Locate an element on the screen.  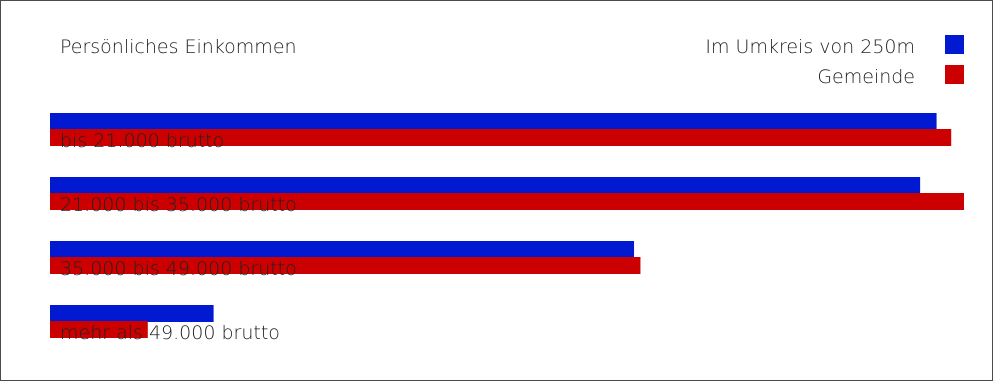
legend-label: Im Umkreis von 250m is located at coordinates (810, 47).